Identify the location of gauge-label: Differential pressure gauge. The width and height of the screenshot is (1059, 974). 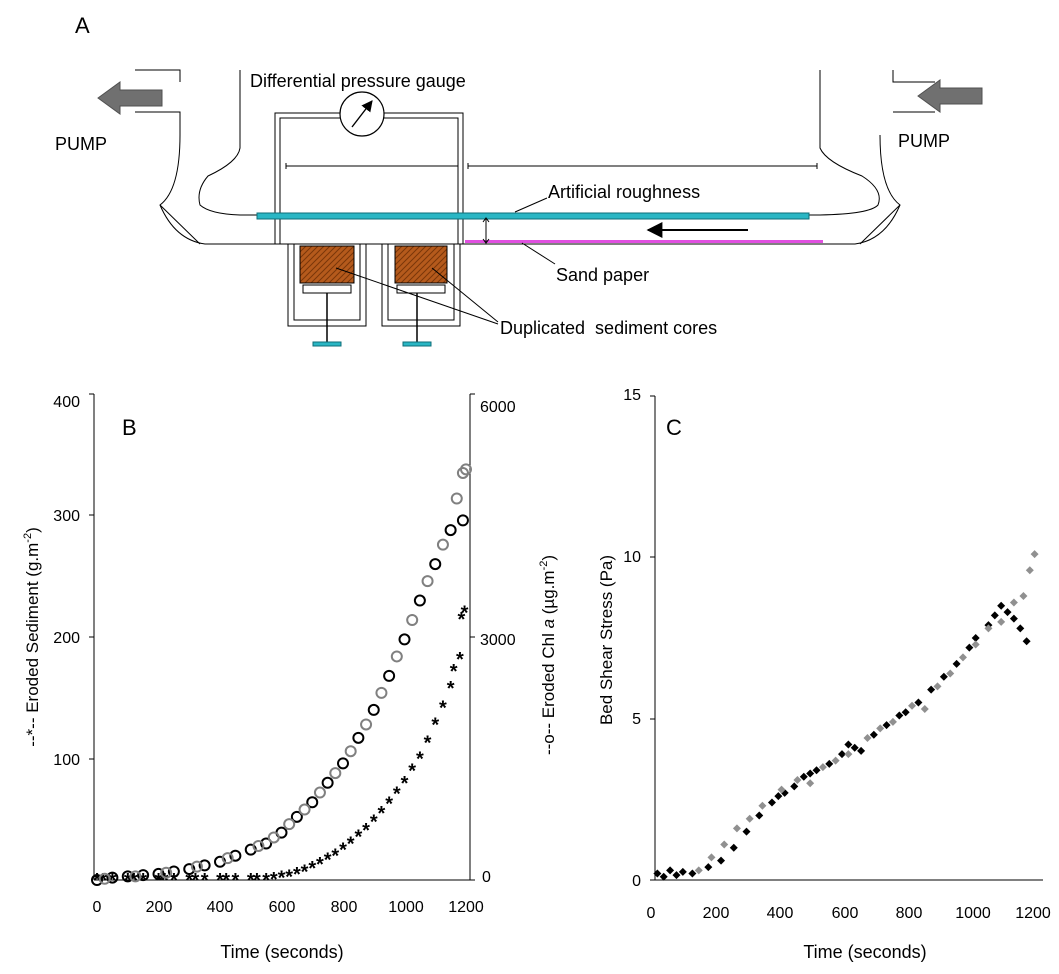
(358, 81).